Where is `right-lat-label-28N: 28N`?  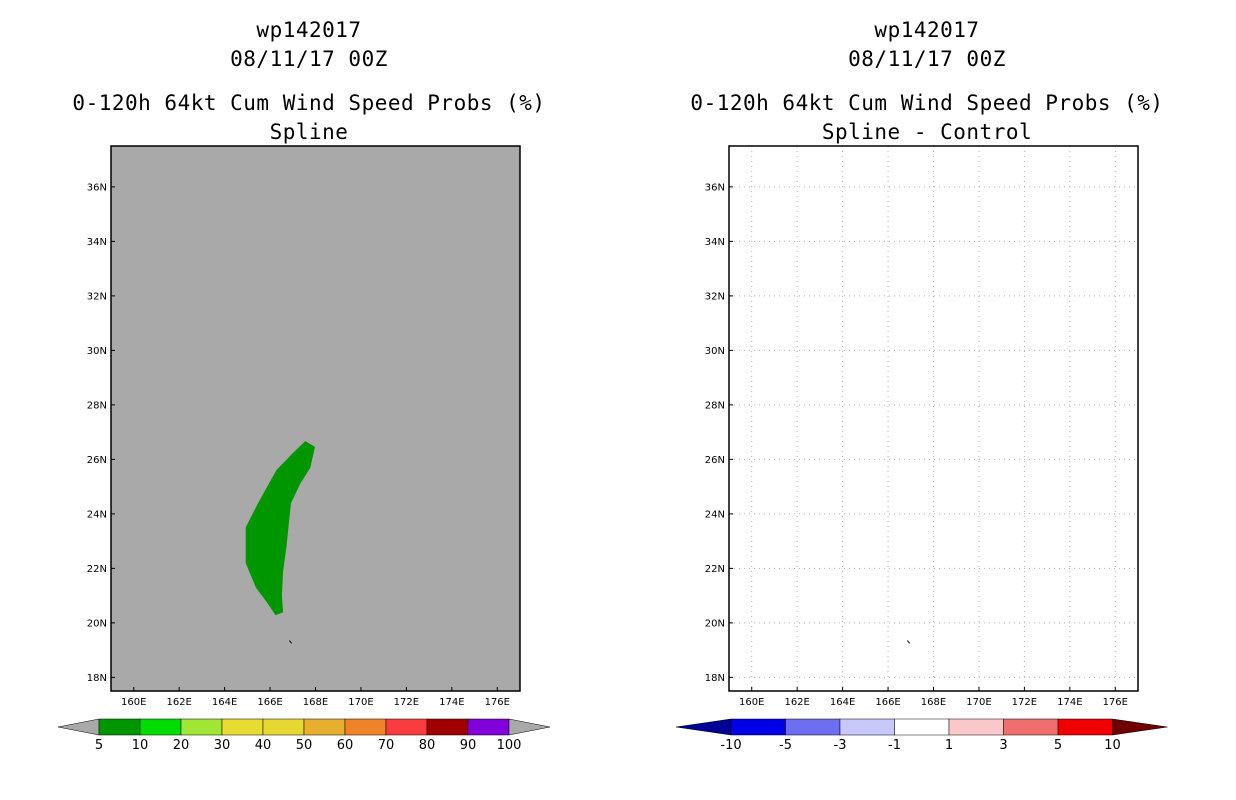
right-lat-label-28N: 28N is located at coordinates (715, 405).